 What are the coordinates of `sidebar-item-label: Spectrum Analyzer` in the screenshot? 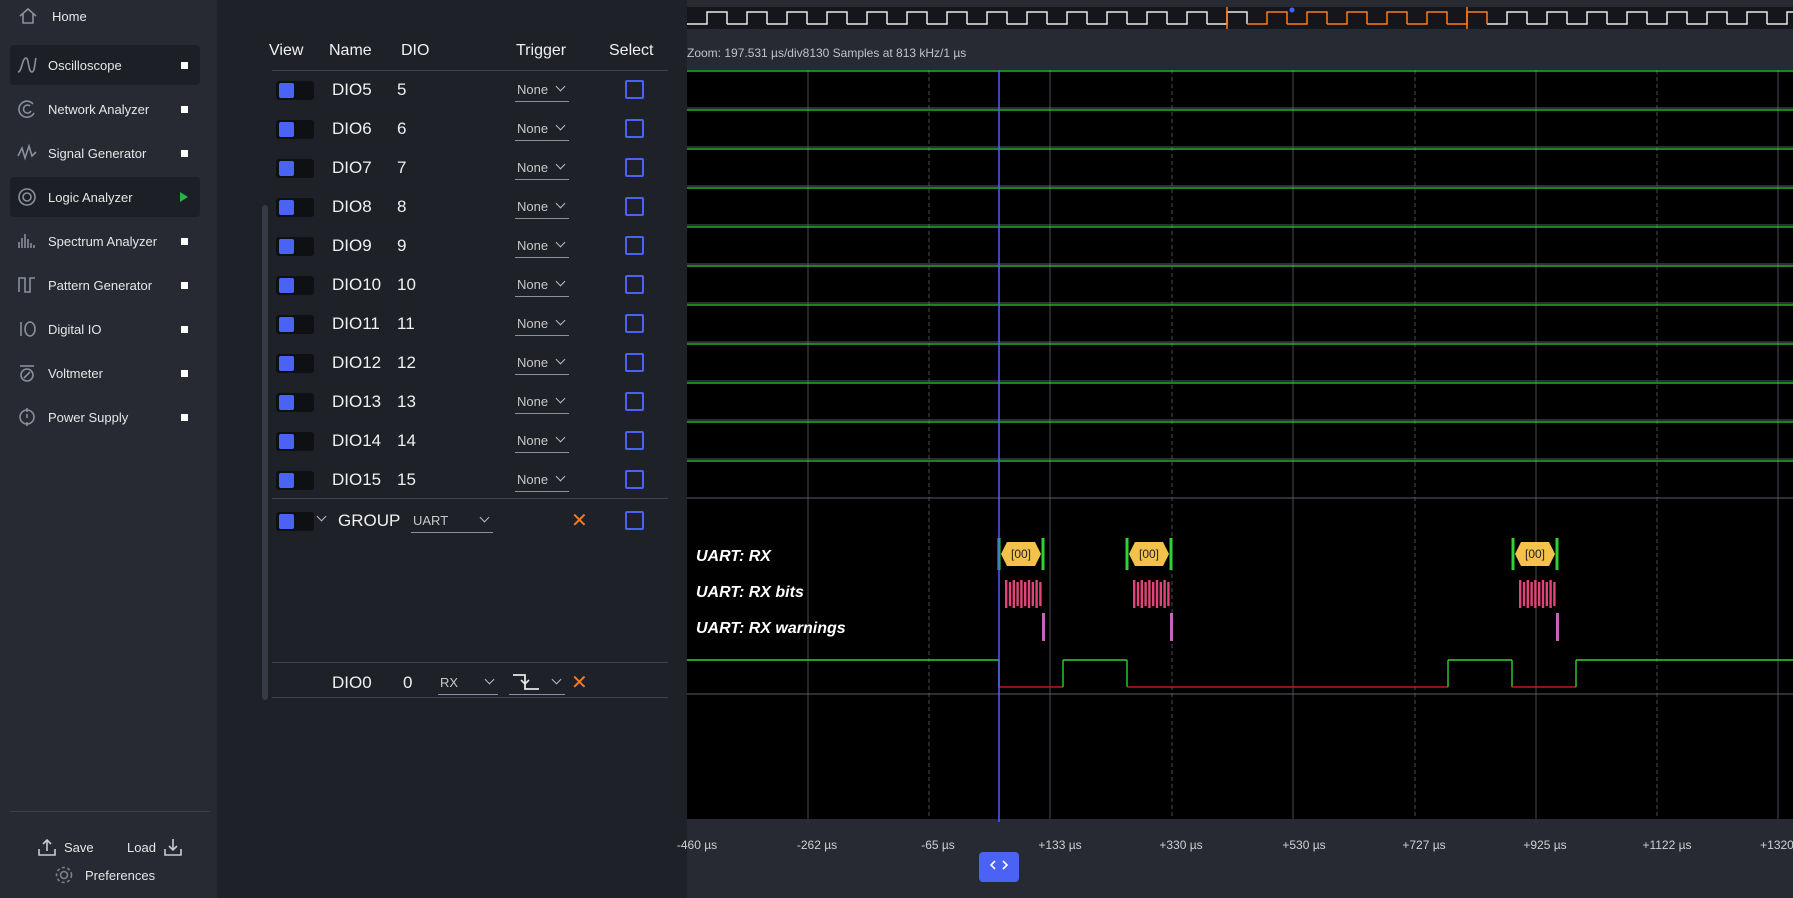 It's located at (103, 241).